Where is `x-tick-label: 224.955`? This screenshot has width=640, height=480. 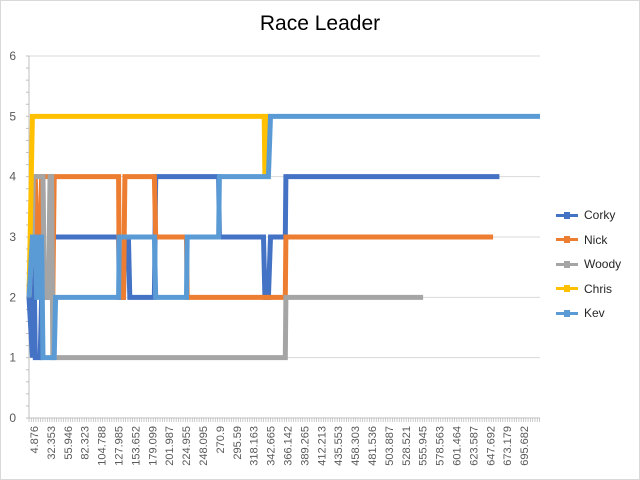 x-tick-label: 224.955 is located at coordinates (187, 446).